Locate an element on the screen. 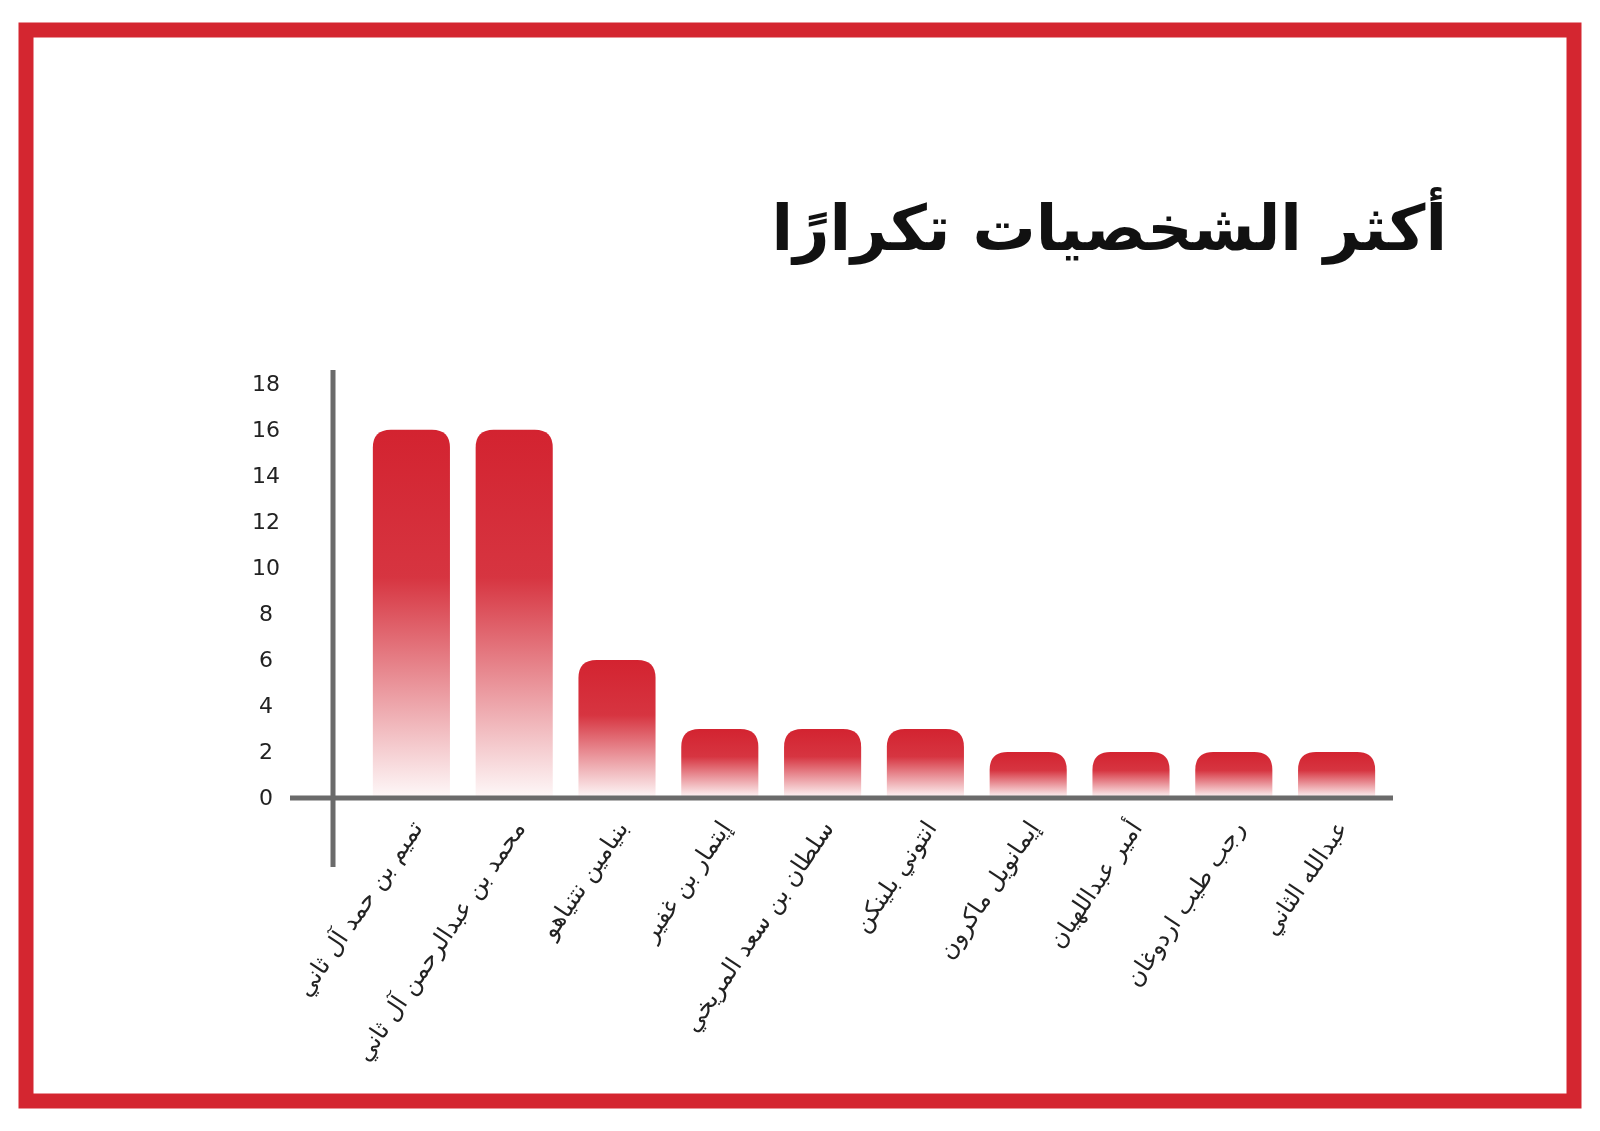  y-tick-label: 4 is located at coordinates (266, 706).